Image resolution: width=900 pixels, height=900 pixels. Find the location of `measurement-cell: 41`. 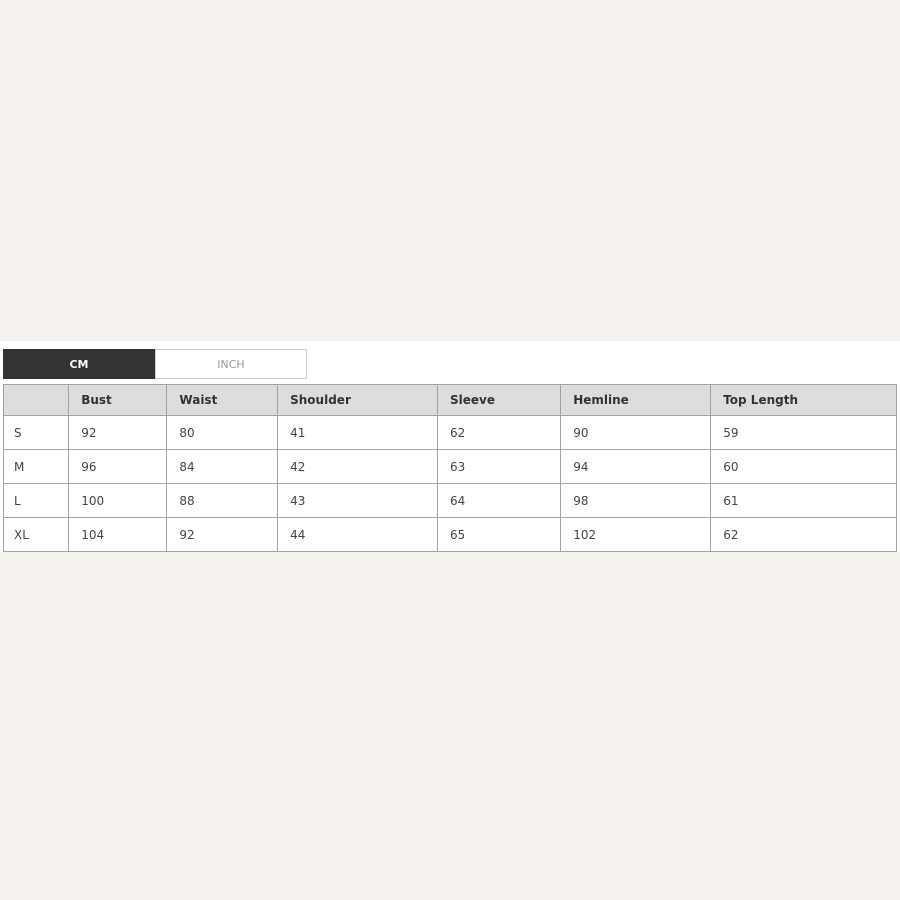

measurement-cell: 41 is located at coordinates (357, 432).